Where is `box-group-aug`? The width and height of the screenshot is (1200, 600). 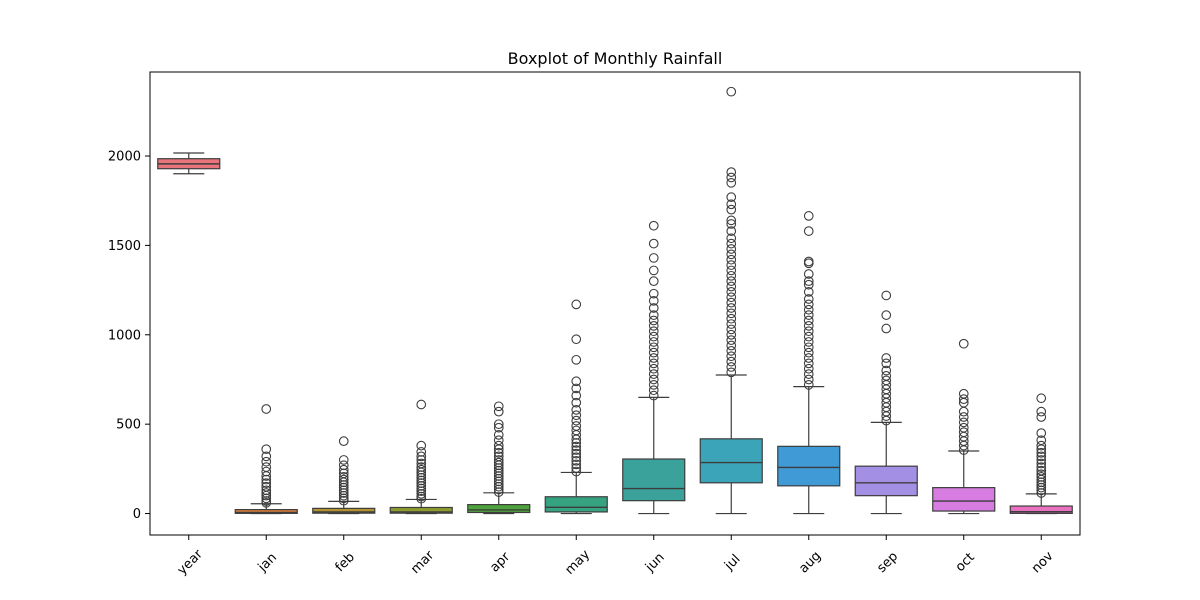 box-group-aug is located at coordinates (809, 363).